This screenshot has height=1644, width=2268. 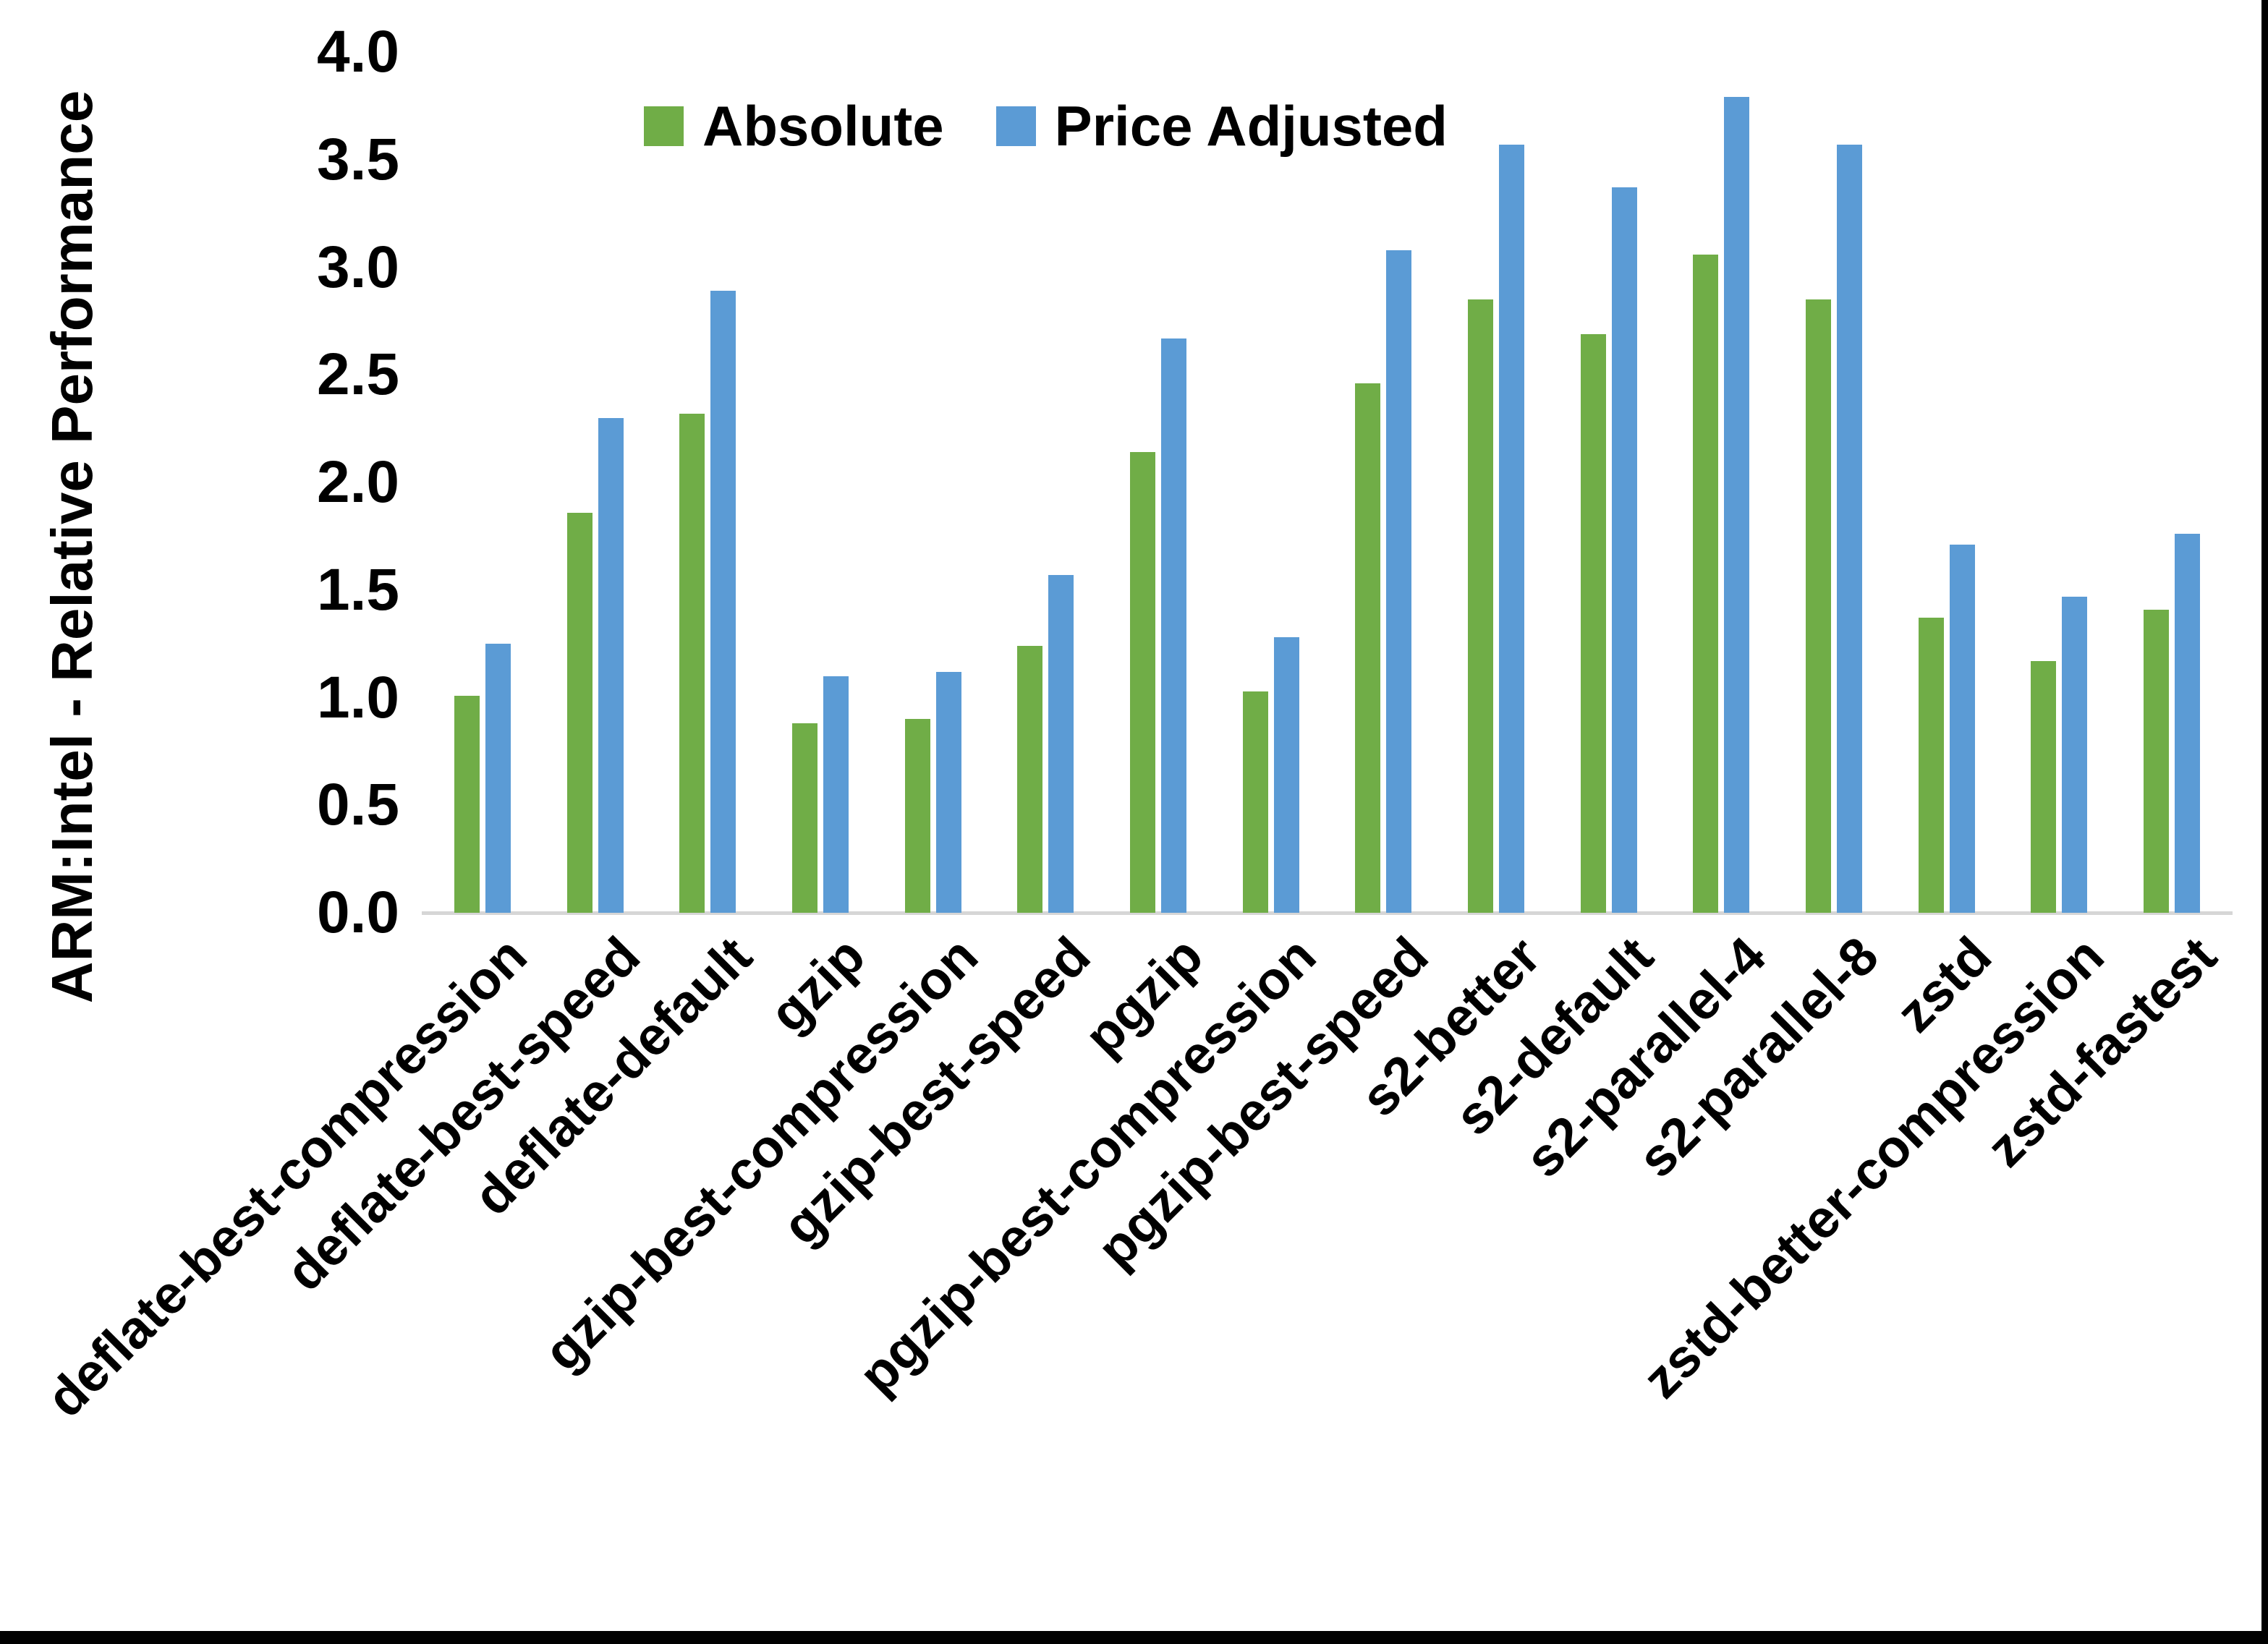 I want to click on bar-s2-better-price-adjusted, so click(x=1511, y=529).